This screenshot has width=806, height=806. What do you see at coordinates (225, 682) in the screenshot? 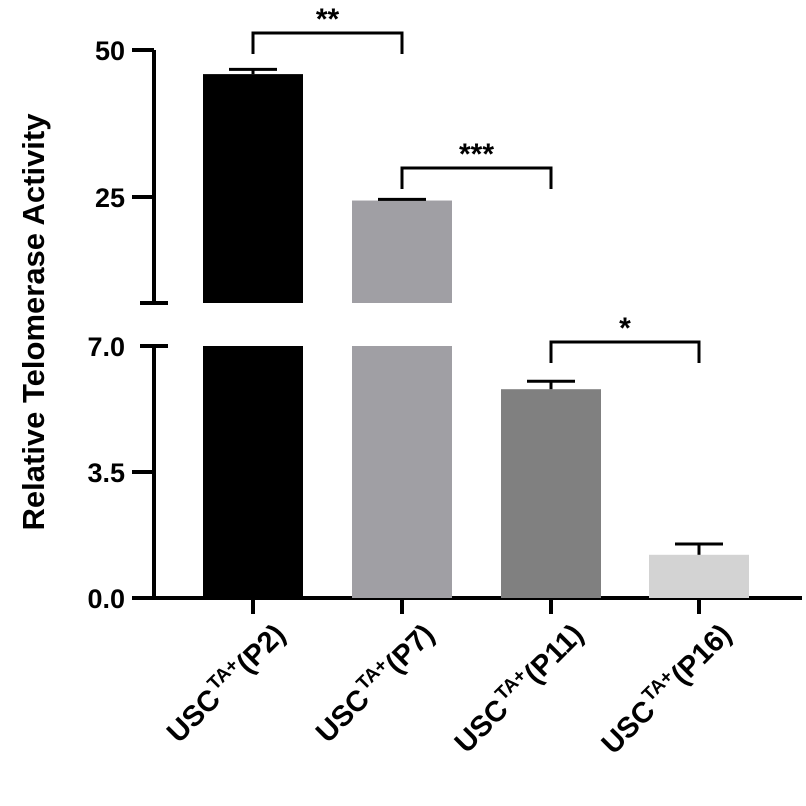
I see `x-tick-label: USCTA+(P2)` at bounding box center [225, 682].